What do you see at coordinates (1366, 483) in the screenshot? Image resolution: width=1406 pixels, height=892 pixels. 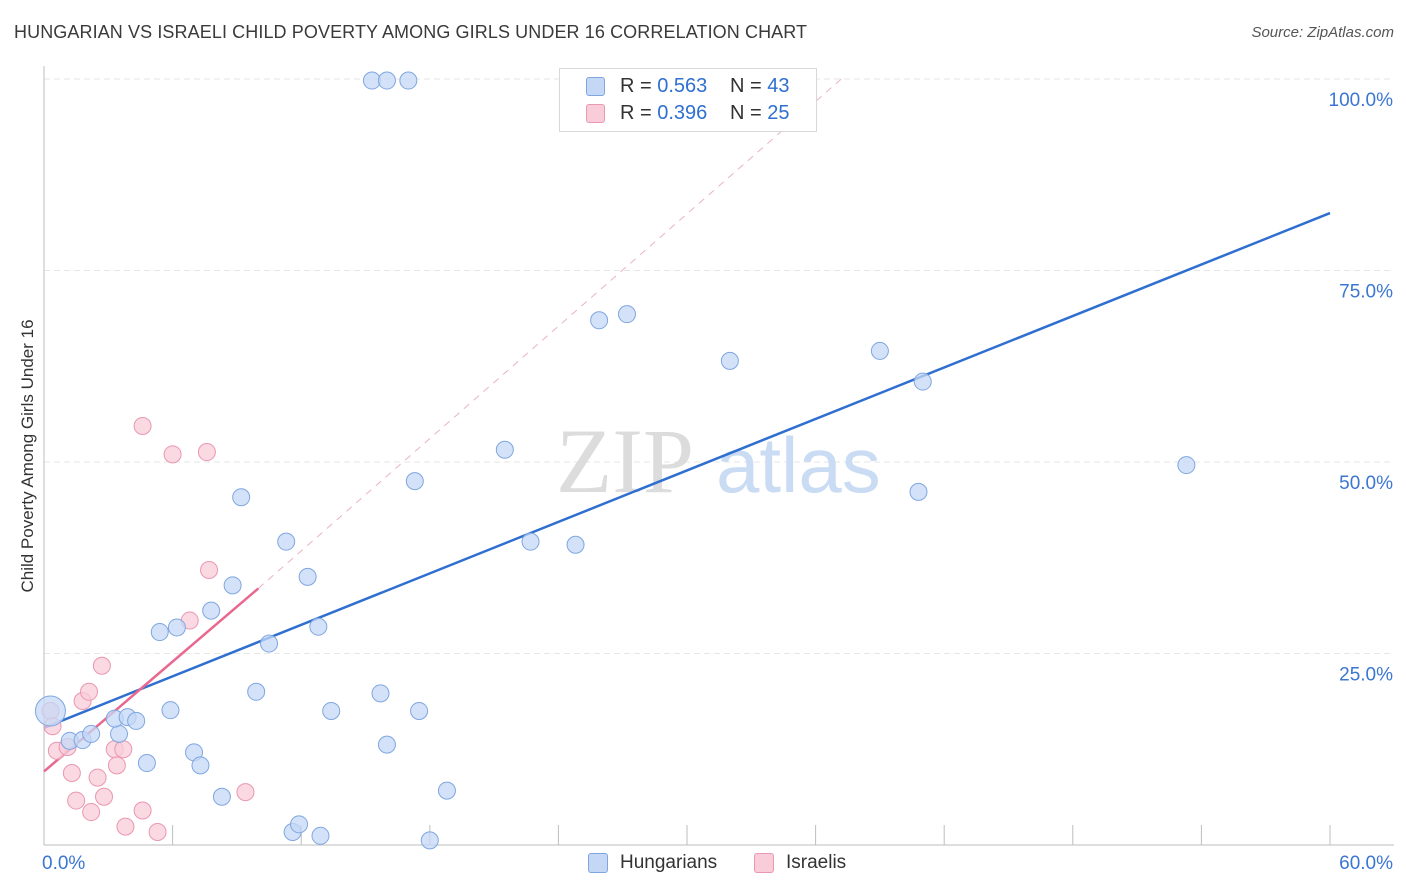 I see `y-tick-label: 50.0%` at bounding box center [1366, 483].